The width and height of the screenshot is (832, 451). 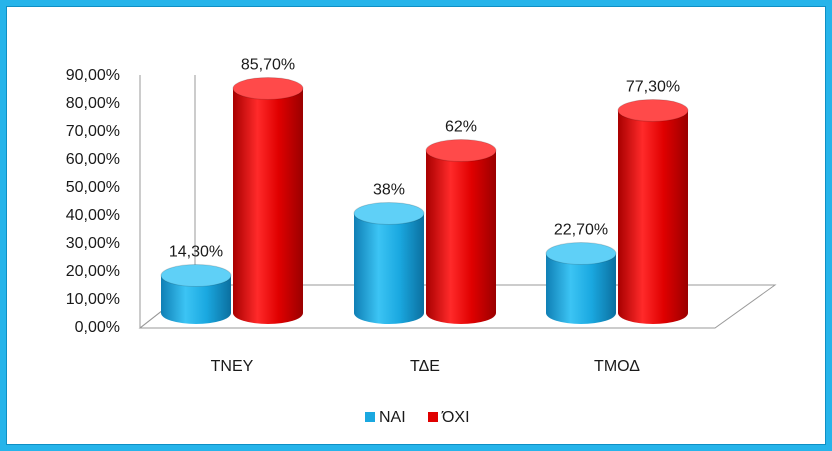 What do you see at coordinates (581, 230) in the screenshot?
I see `data-label: 22,70%` at bounding box center [581, 230].